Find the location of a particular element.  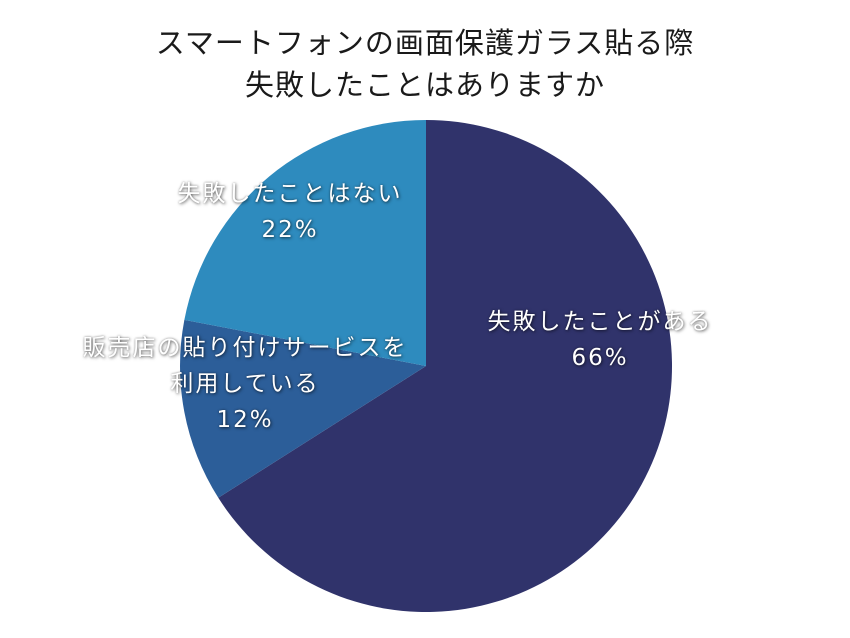

slice-label-failed-percent: 66% is located at coordinates (600, 358).